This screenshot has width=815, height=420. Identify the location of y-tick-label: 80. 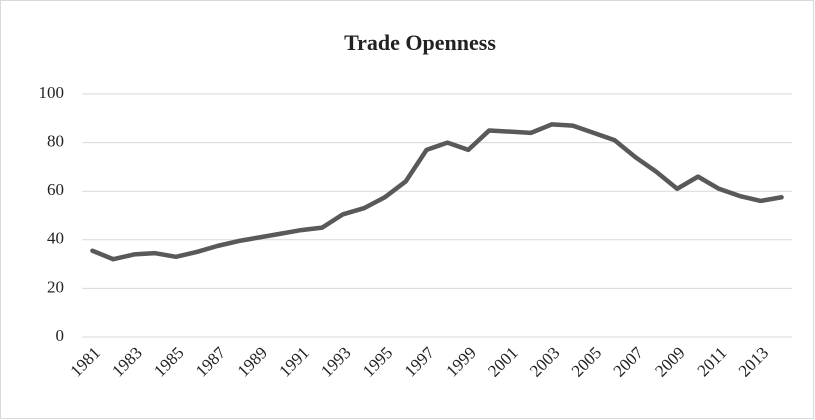
(55, 141).